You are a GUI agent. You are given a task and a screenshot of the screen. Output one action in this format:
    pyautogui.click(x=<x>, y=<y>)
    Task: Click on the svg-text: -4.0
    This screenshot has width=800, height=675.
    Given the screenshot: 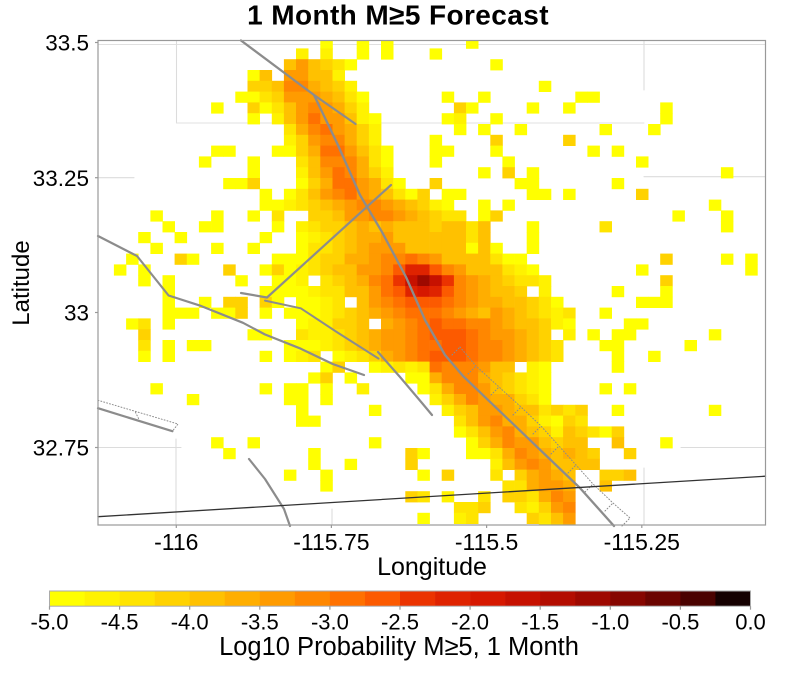 What is the action you would take?
    pyautogui.click(x=190, y=621)
    